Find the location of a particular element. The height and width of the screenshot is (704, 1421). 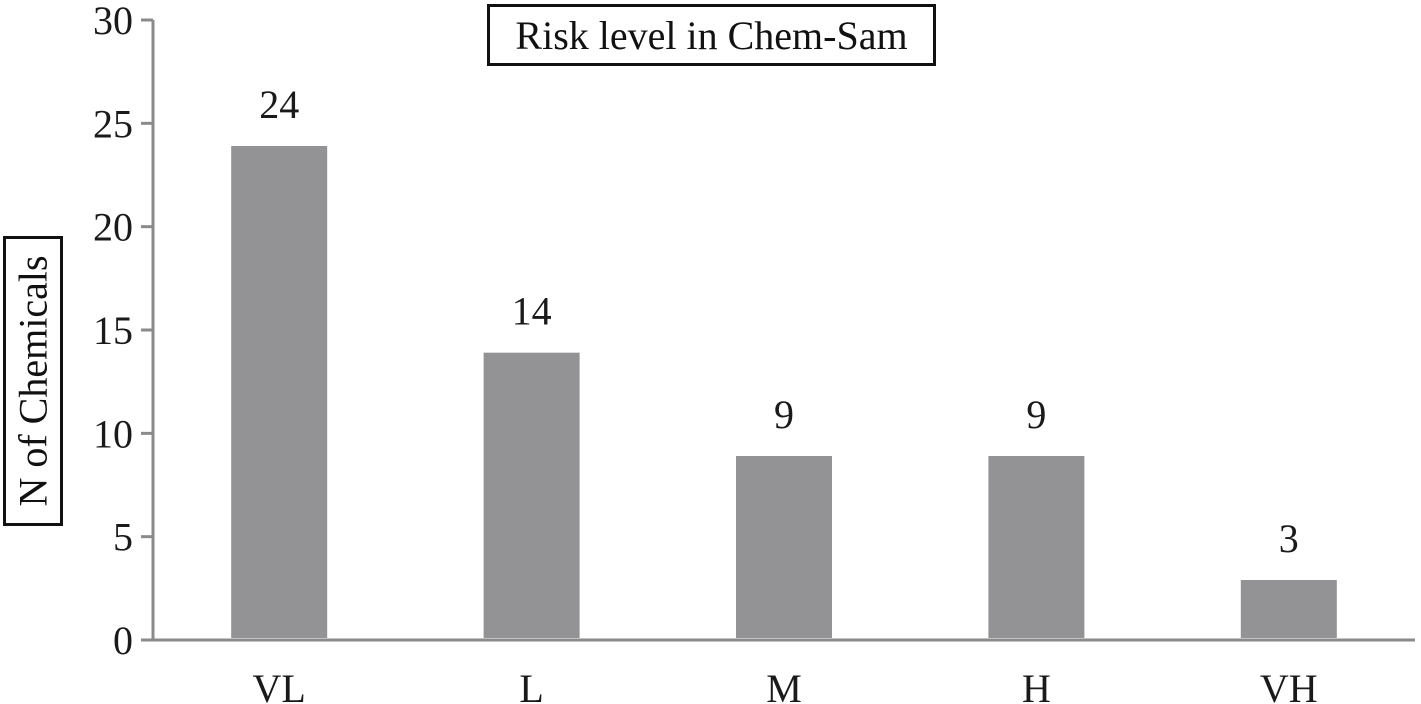

y-tick-label: 20 is located at coordinates (113, 227).